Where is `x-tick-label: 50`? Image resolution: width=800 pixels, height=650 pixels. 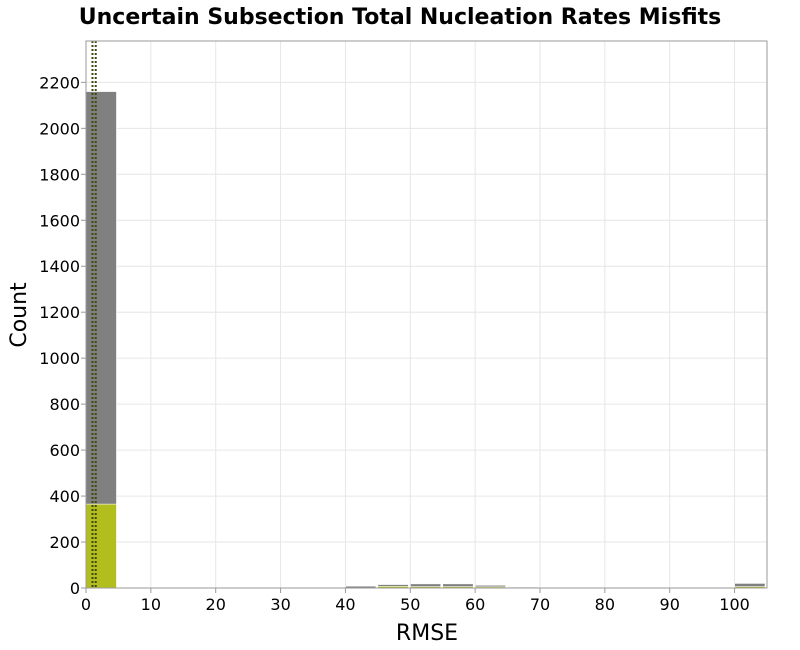 x-tick-label: 50 is located at coordinates (410, 604).